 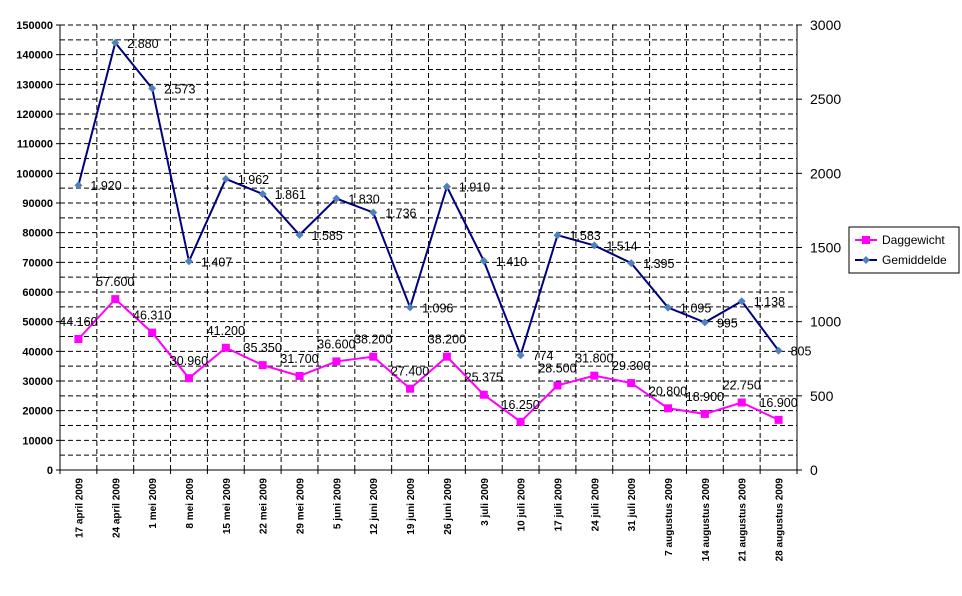 I want to click on daggewicht-data-label: 25.375, so click(x=484, y=378).